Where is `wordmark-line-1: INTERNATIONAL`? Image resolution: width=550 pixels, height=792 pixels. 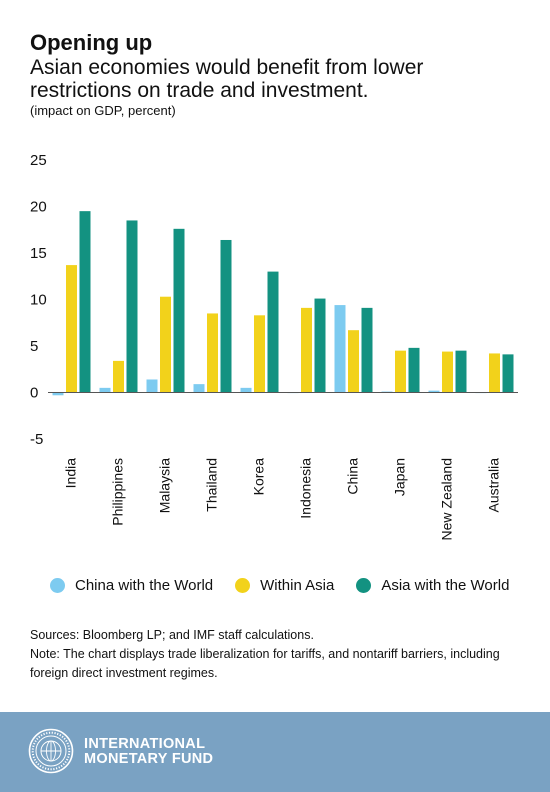
wordmark-line-1: INTERNATIONAL is located at coordinates (145, 744).